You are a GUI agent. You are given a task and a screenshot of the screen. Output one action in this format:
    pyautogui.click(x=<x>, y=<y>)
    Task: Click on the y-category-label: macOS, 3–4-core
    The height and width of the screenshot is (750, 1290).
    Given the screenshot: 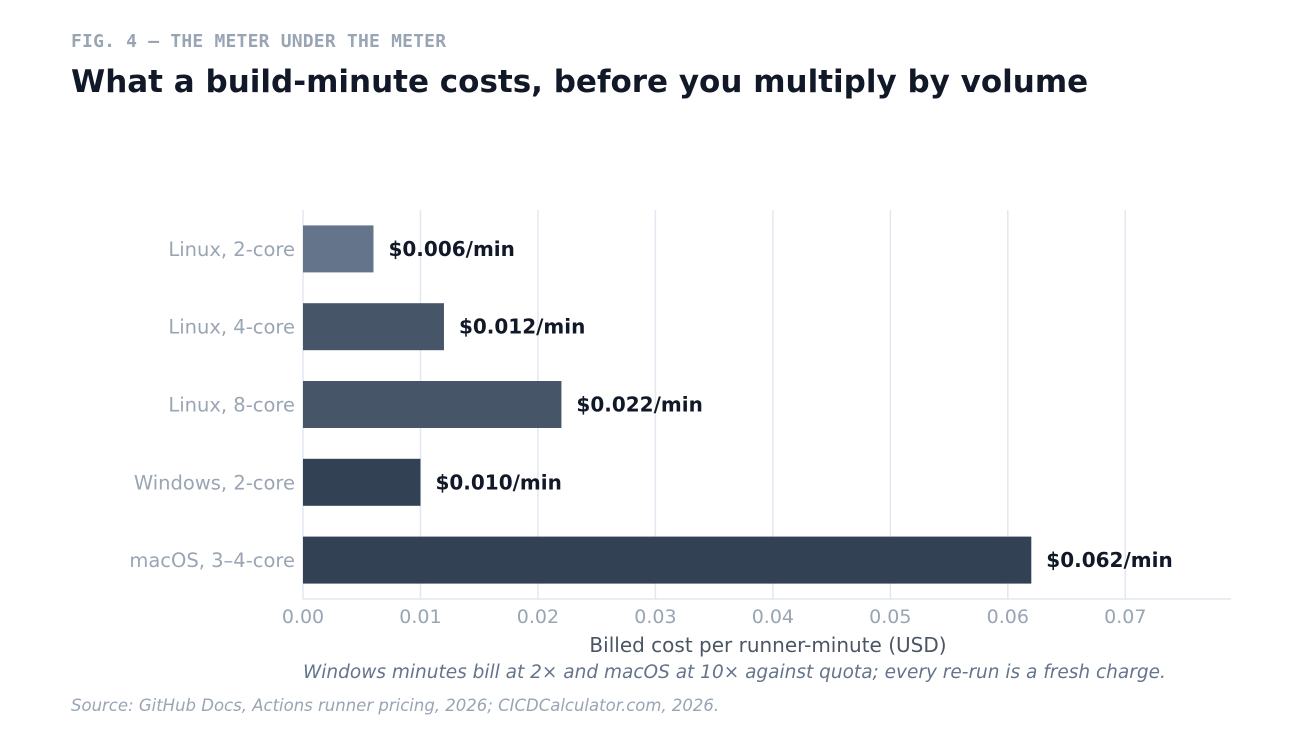 What is the action you would take?
    pyautogui.click(x=212, y=560)
    